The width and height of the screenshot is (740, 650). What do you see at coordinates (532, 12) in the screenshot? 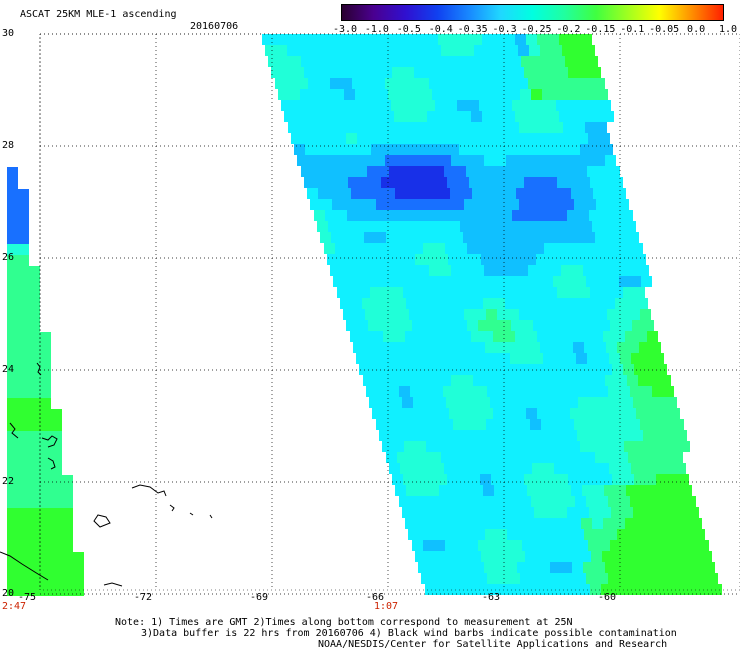
I see `colorbar` at bounding box center [532, 12].